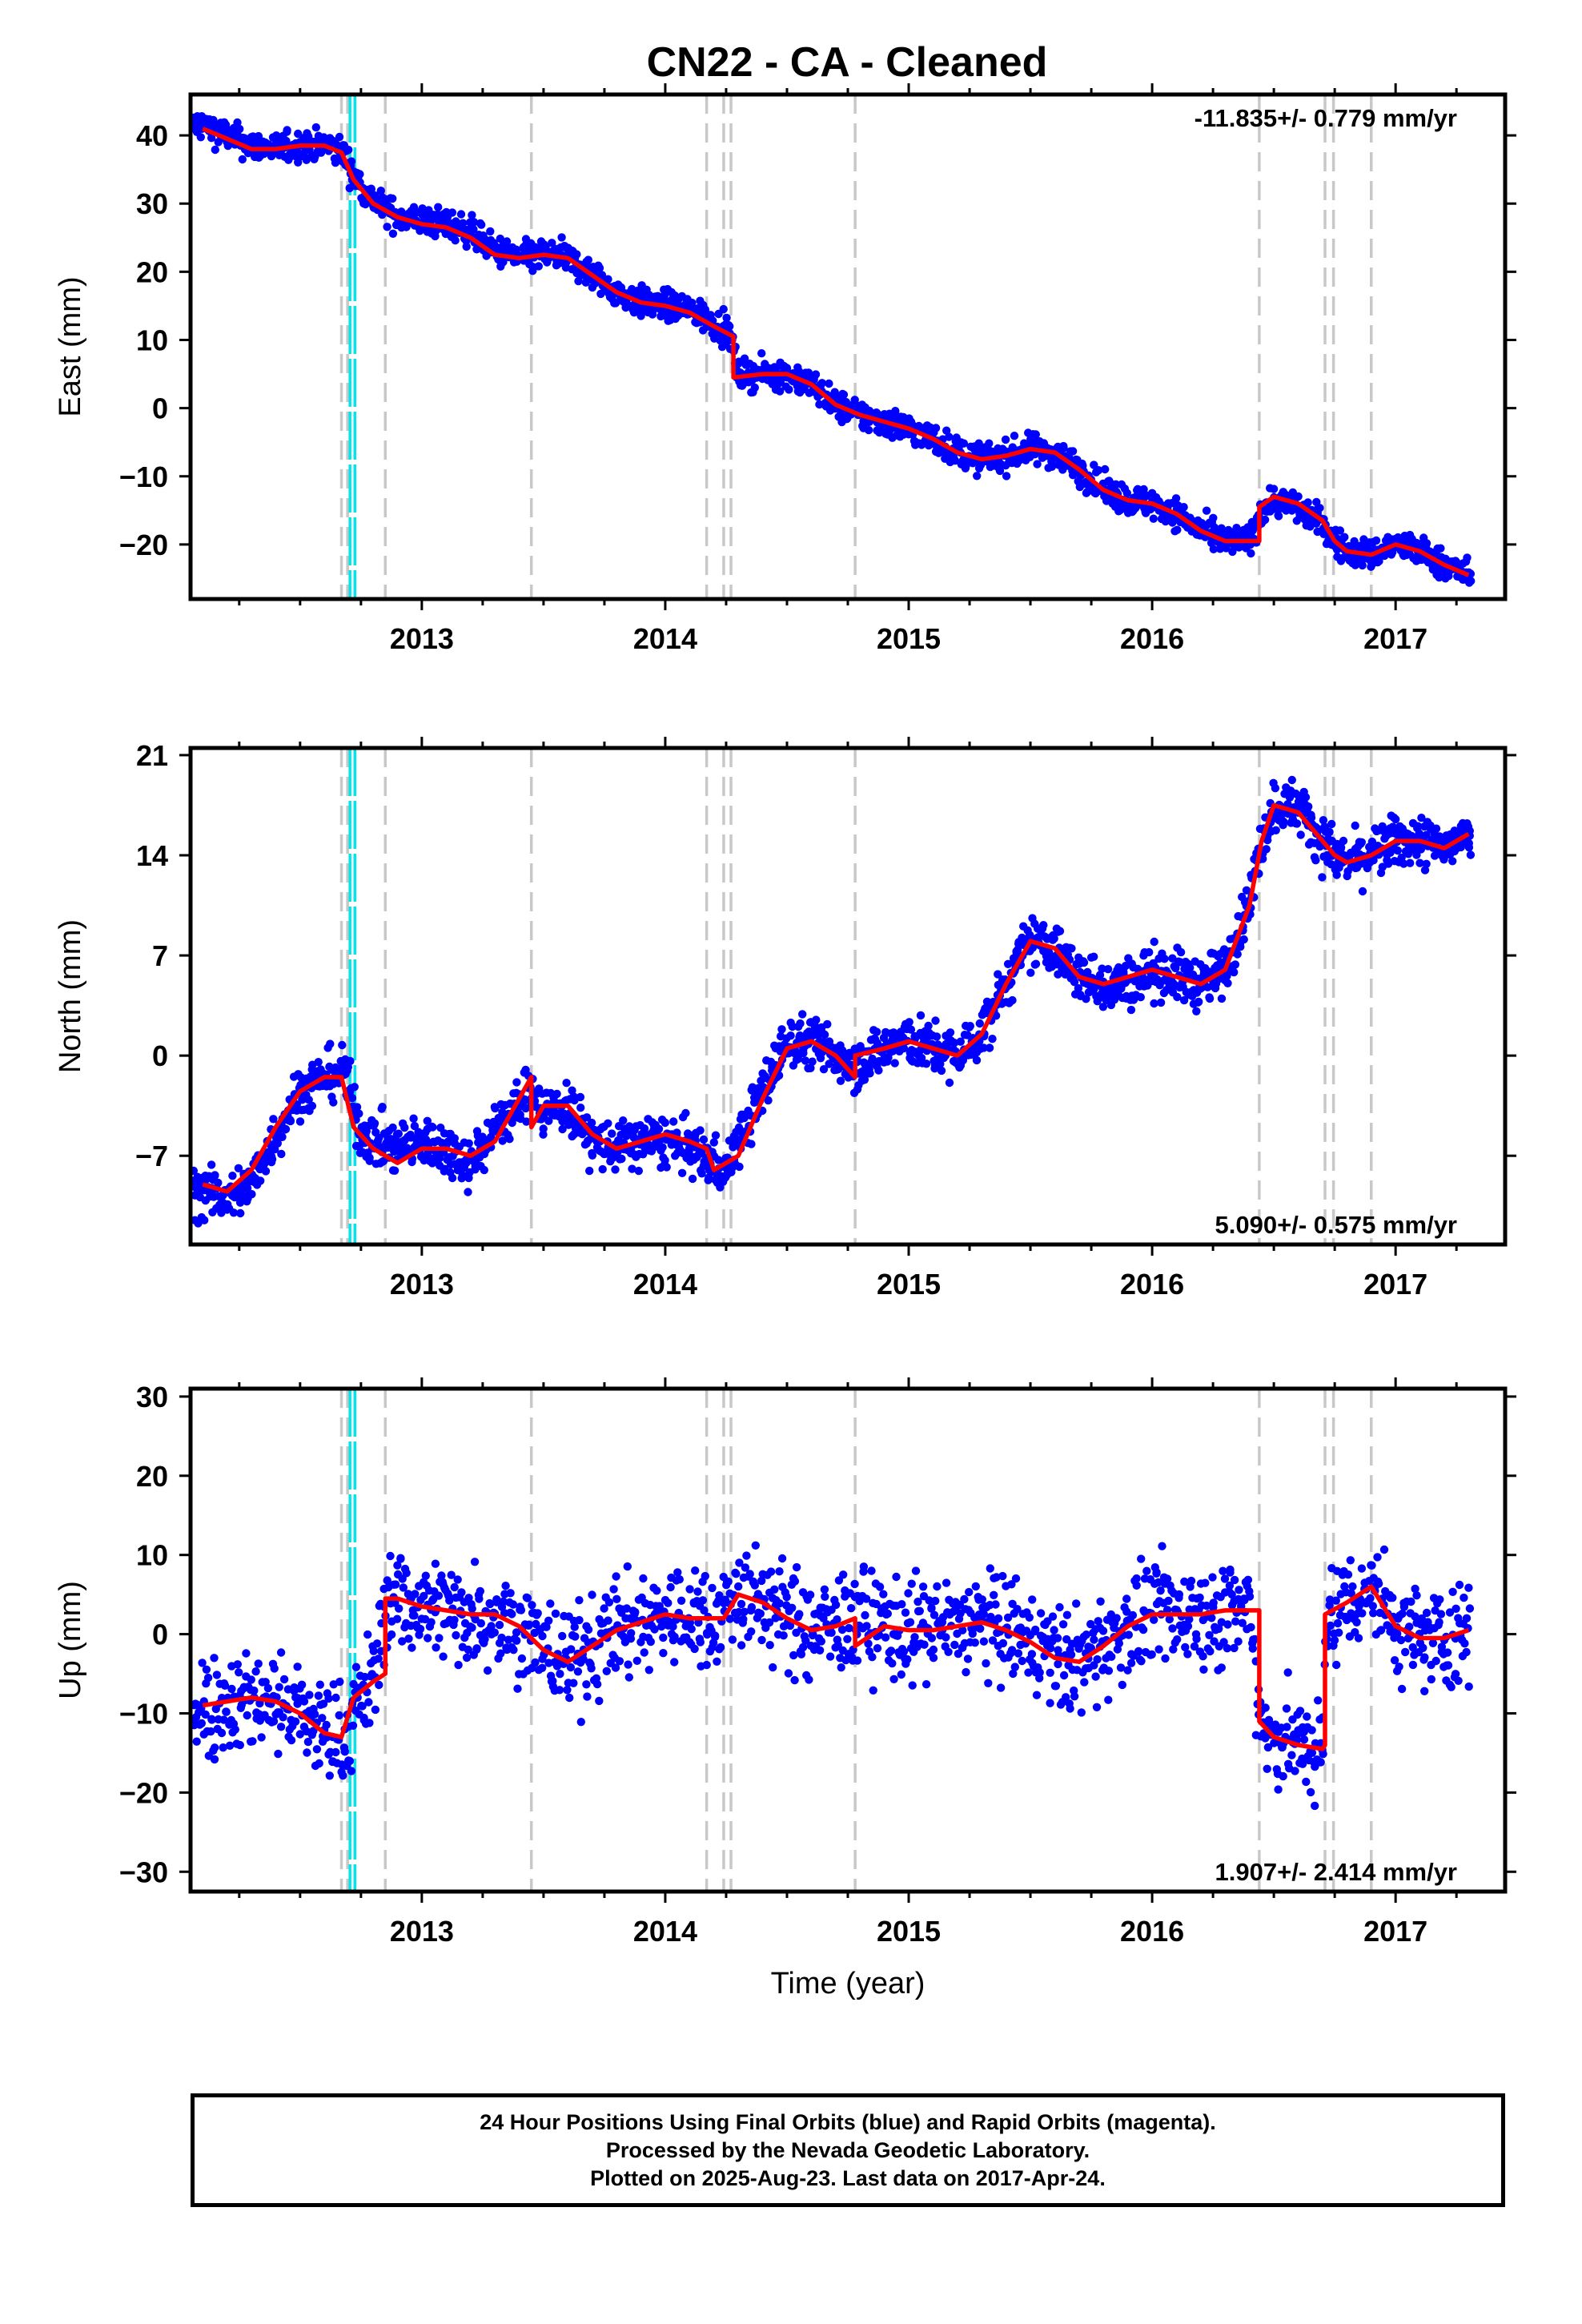 The height and width of the screenshot is (2324, 1582). I want to click on figure-title: CN22 - CA - Cleaned, so click(847, 62).